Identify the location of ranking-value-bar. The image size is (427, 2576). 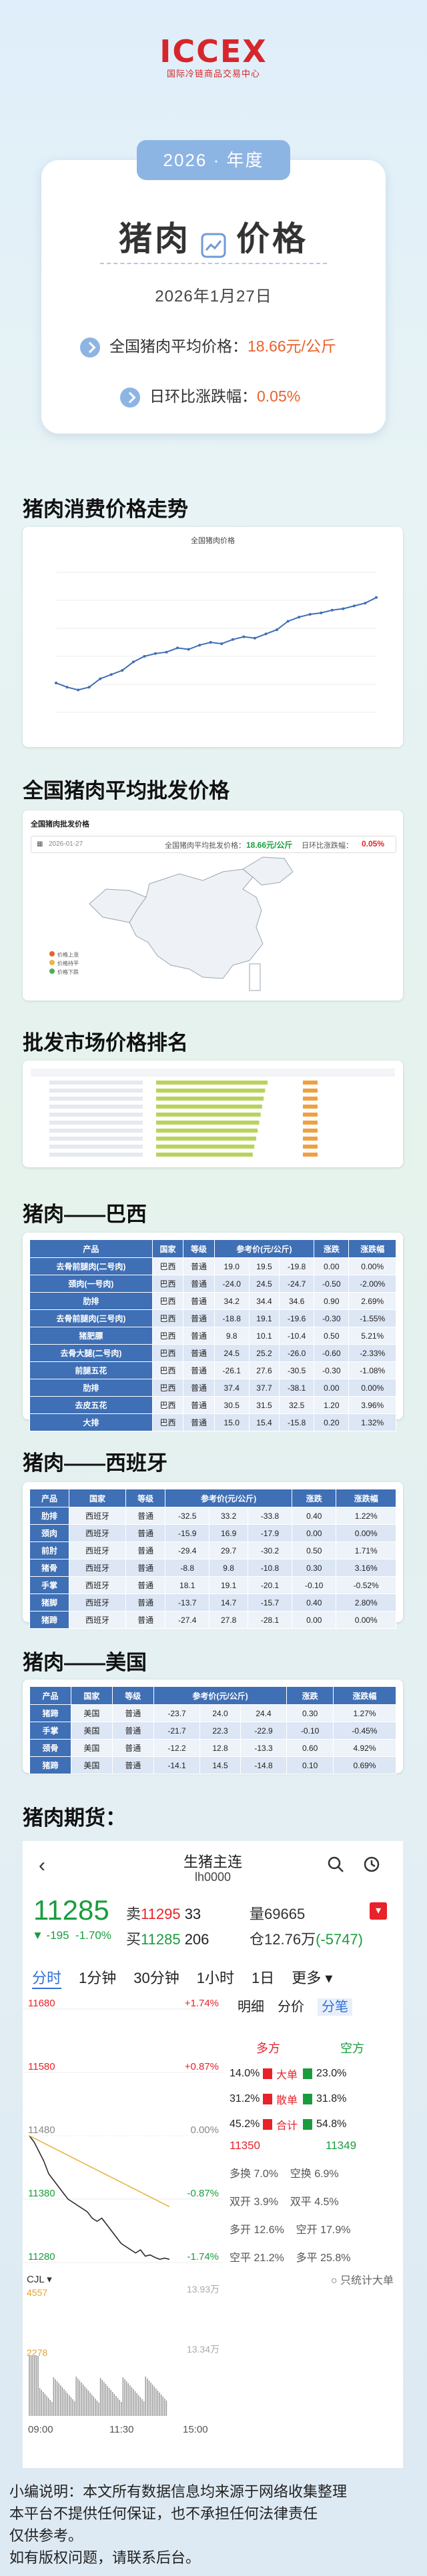
(311, 1123).